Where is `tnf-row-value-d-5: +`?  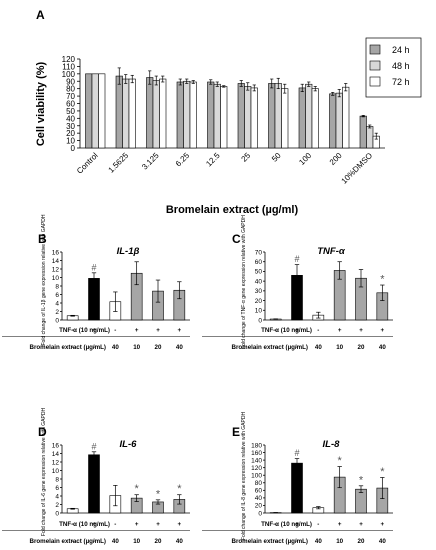
tnf-row-value-d-5: + is located at coordinates (180, 524).